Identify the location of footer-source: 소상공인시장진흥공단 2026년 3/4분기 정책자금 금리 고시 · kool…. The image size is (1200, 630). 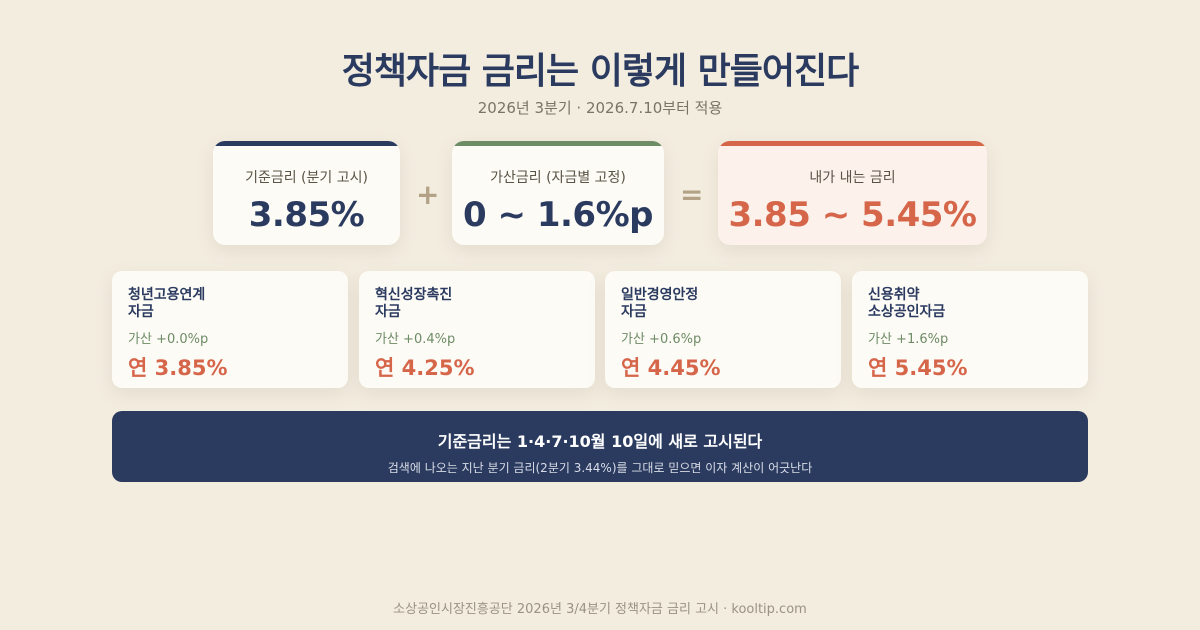
(600, 609).